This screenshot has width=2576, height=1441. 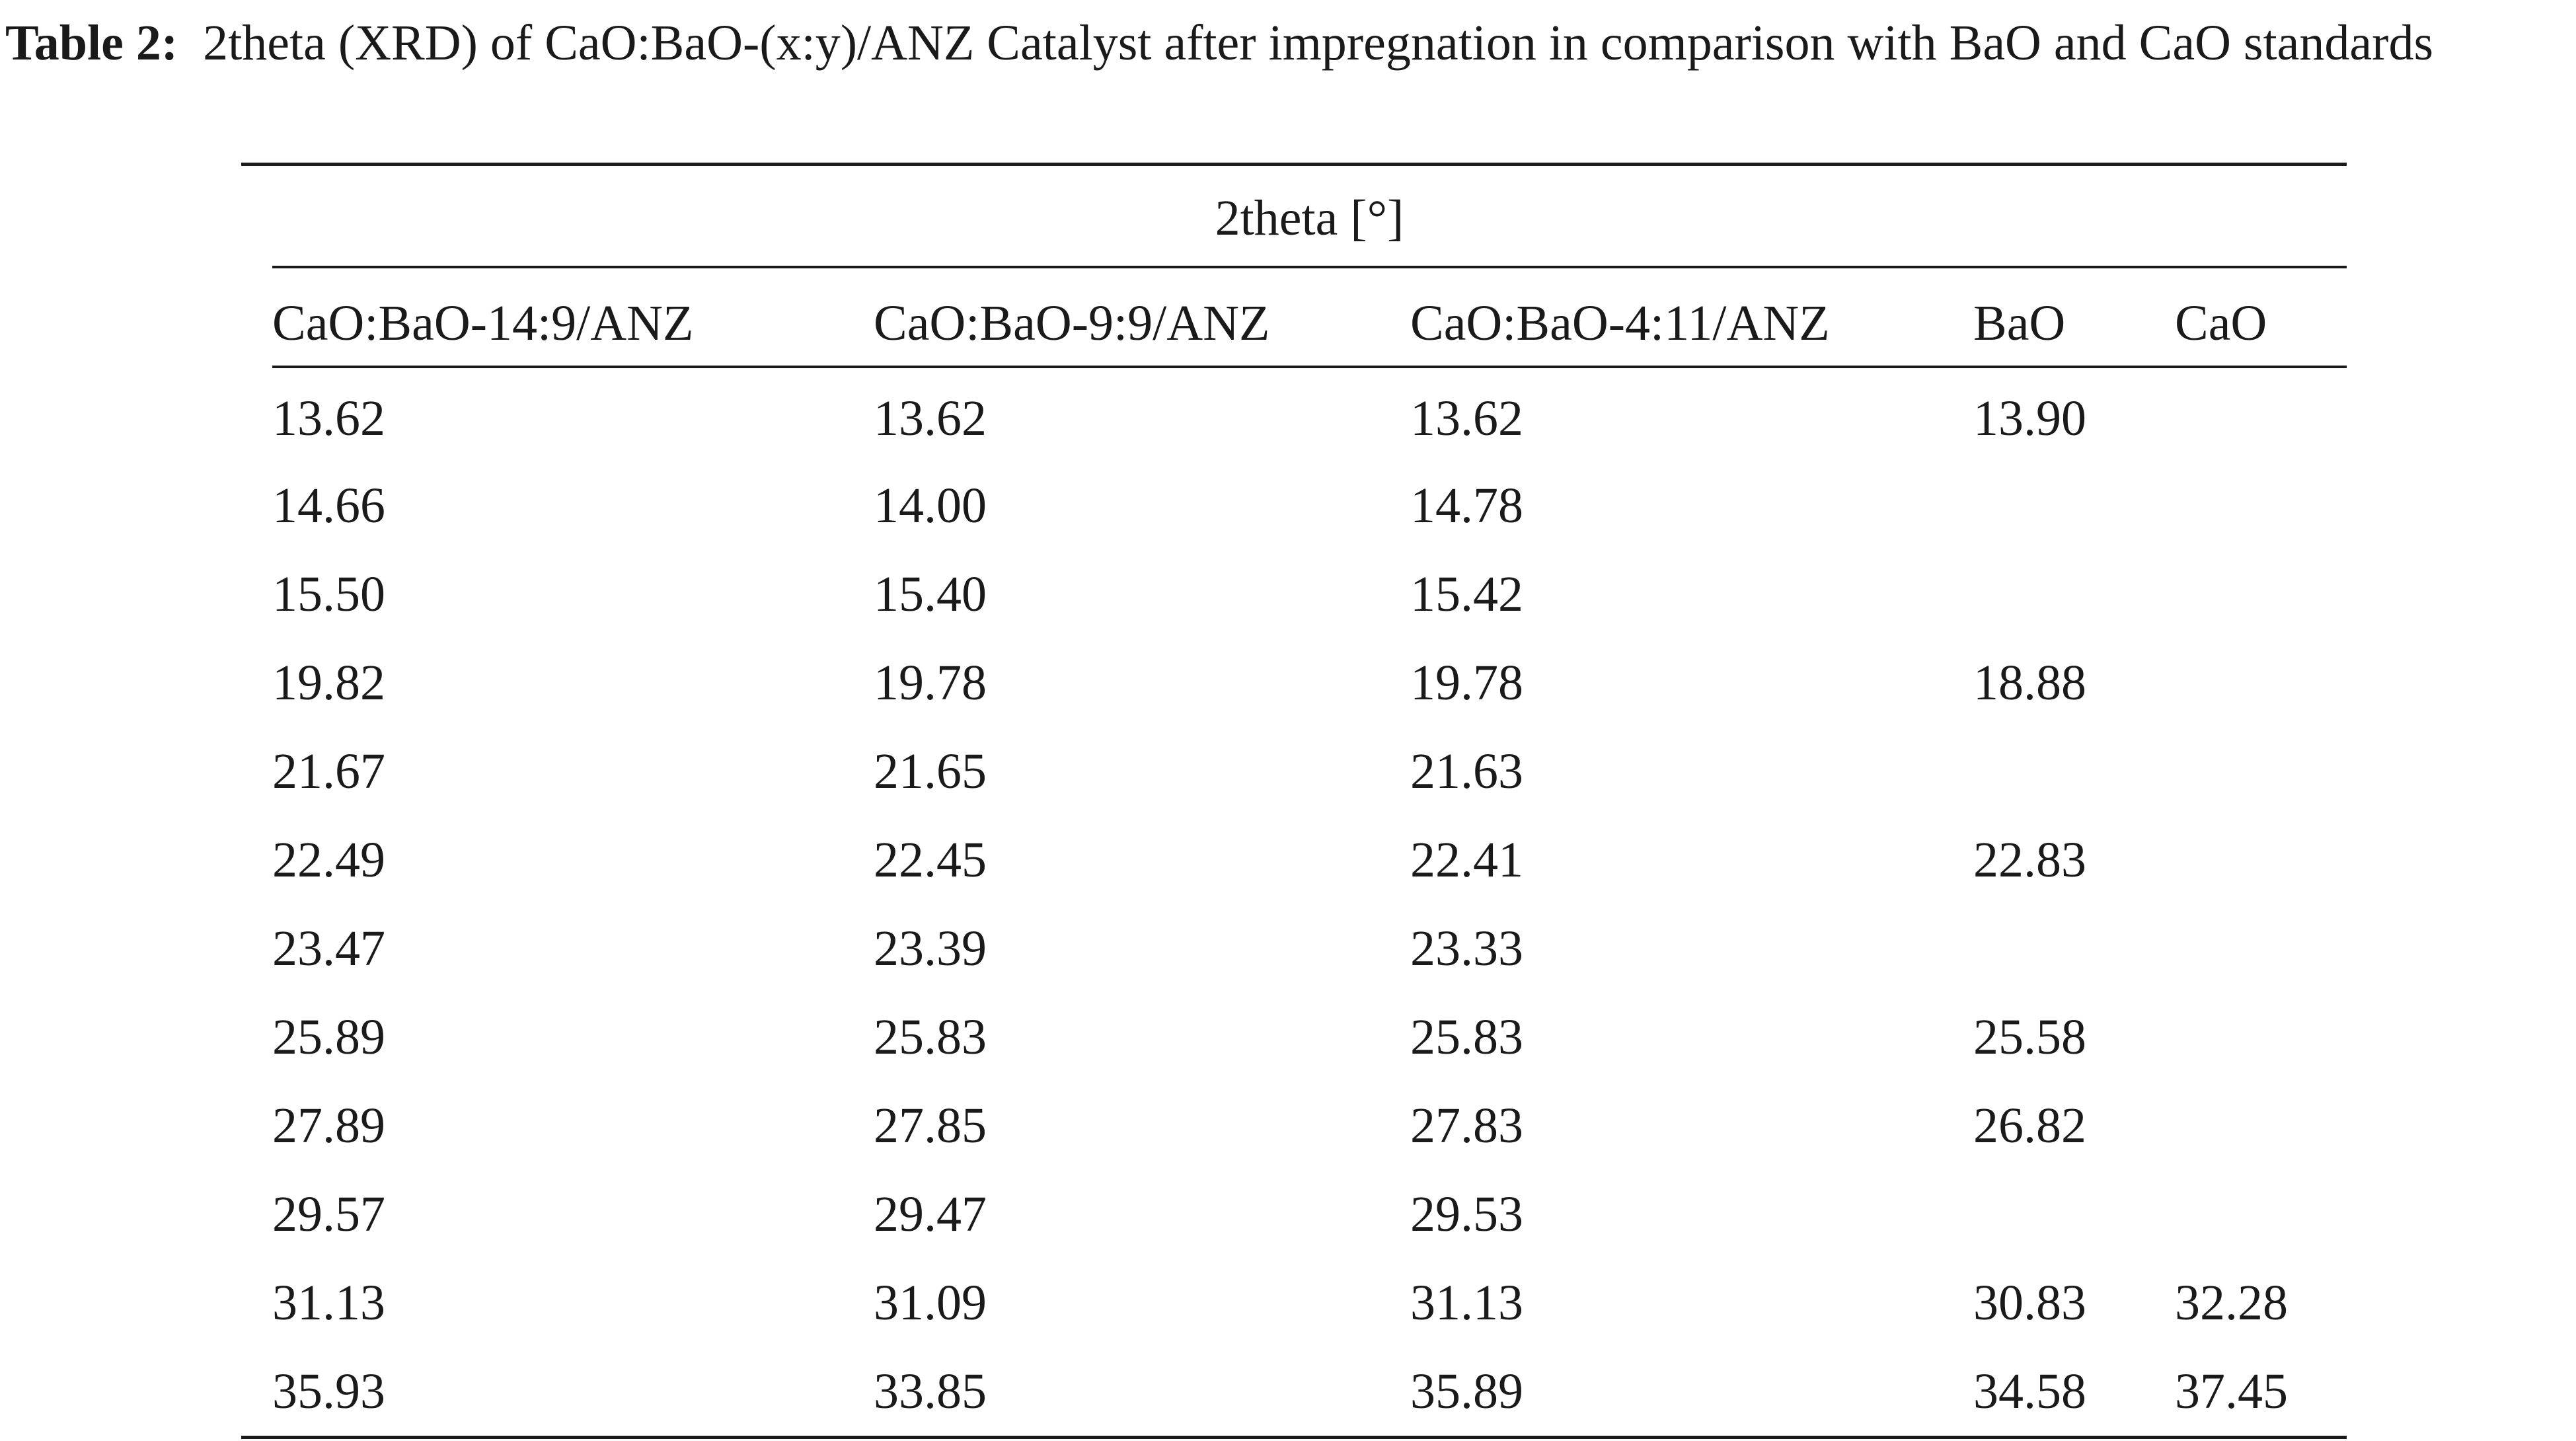 I want to click on table-row: 19.82 19.78 19.78 18.88, so click(x=1310, y=683).